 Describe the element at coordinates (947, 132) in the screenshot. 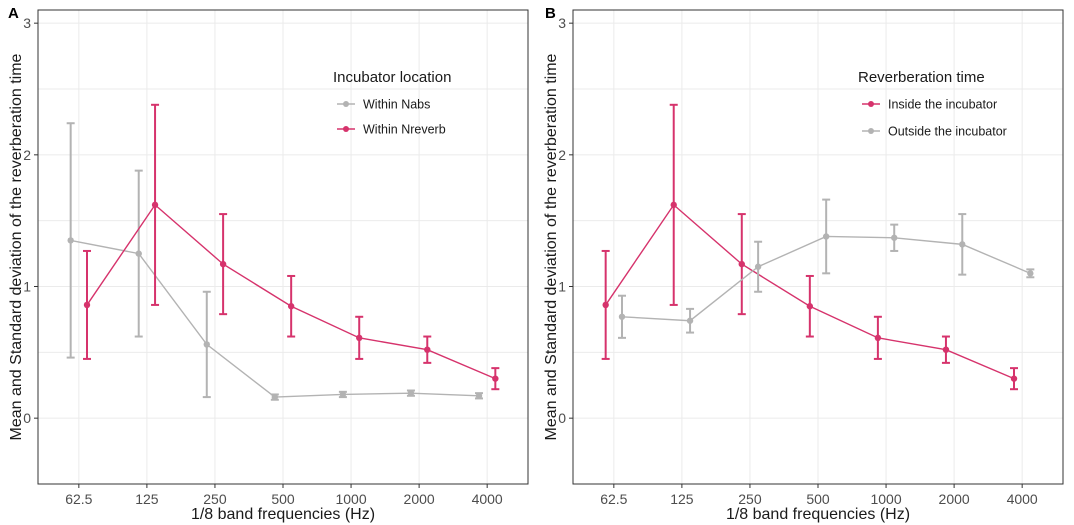

I see `legend-label: Outside the incubator` at that location.